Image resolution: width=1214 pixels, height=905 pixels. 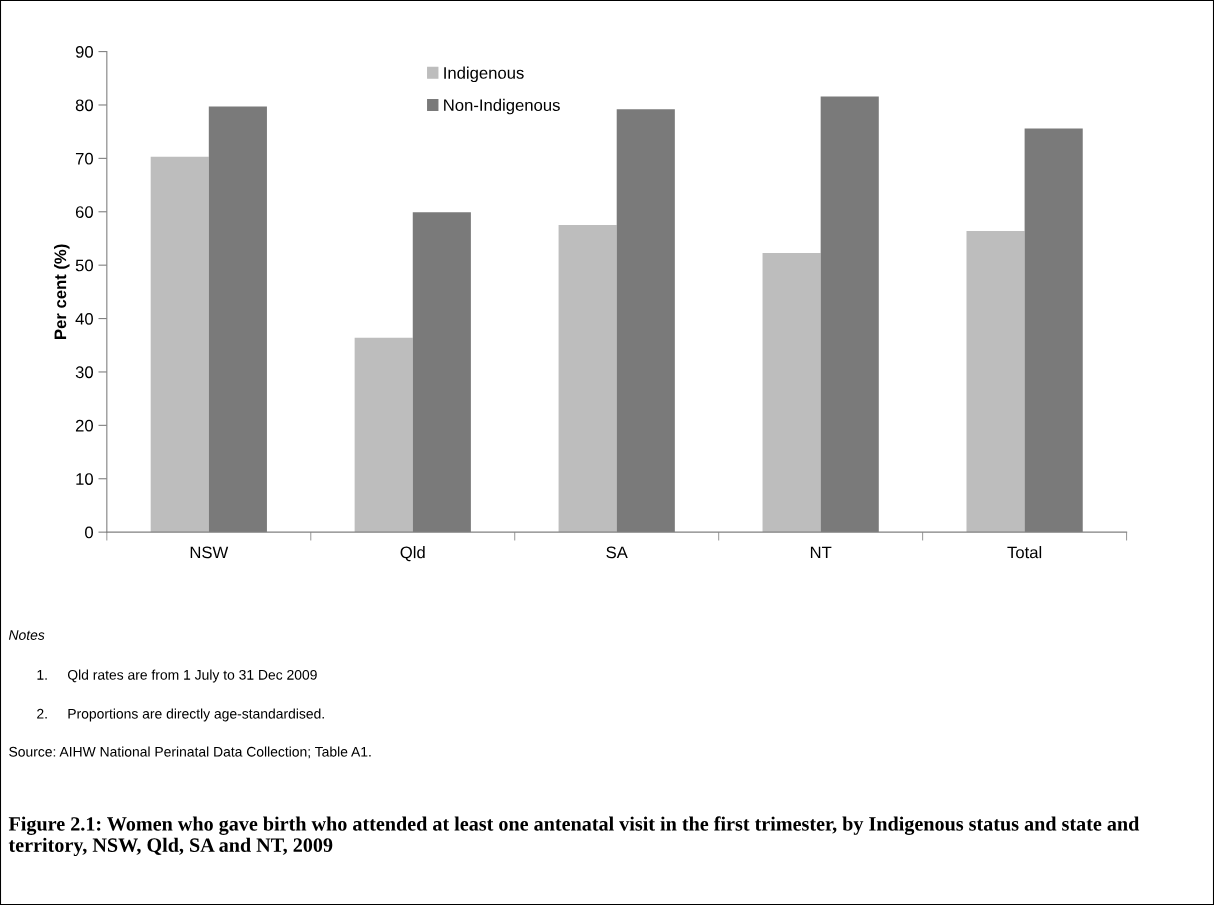 What do you see at coordinates (89, 532) in the screenshot?
I see `y-tick-label: 0` at bounding box center [89, 532].